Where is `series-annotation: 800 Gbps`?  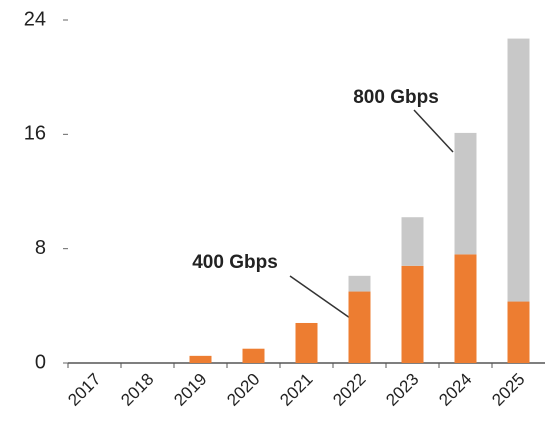 series-annotation: 800 Gbps is located at coordinates (396, 97).